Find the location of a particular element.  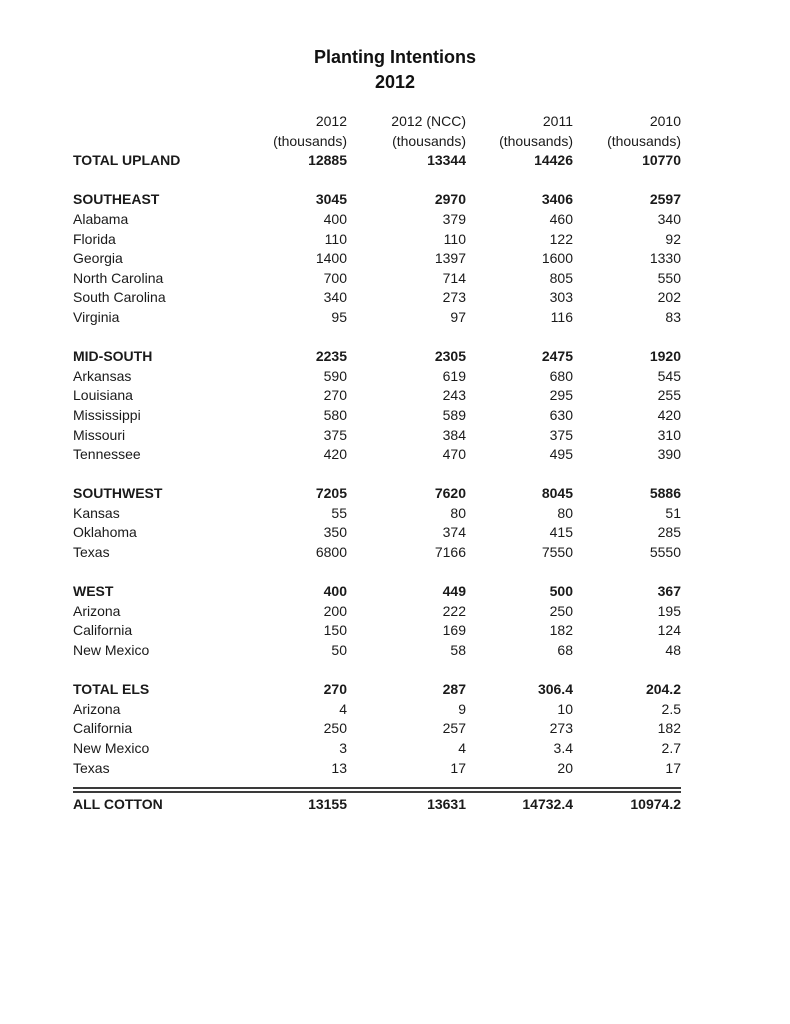

row-label: North Carolina is located at coordinates (118, 277).